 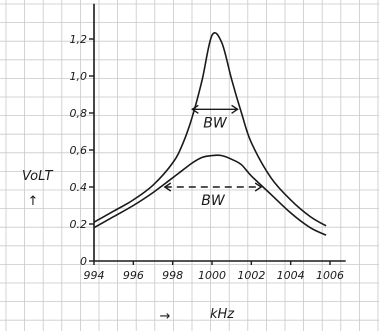 What do you see at coordinates (251, 275) in the screenshot?
I see `x-tick-label: 1002` at bounding box center [251, 275].